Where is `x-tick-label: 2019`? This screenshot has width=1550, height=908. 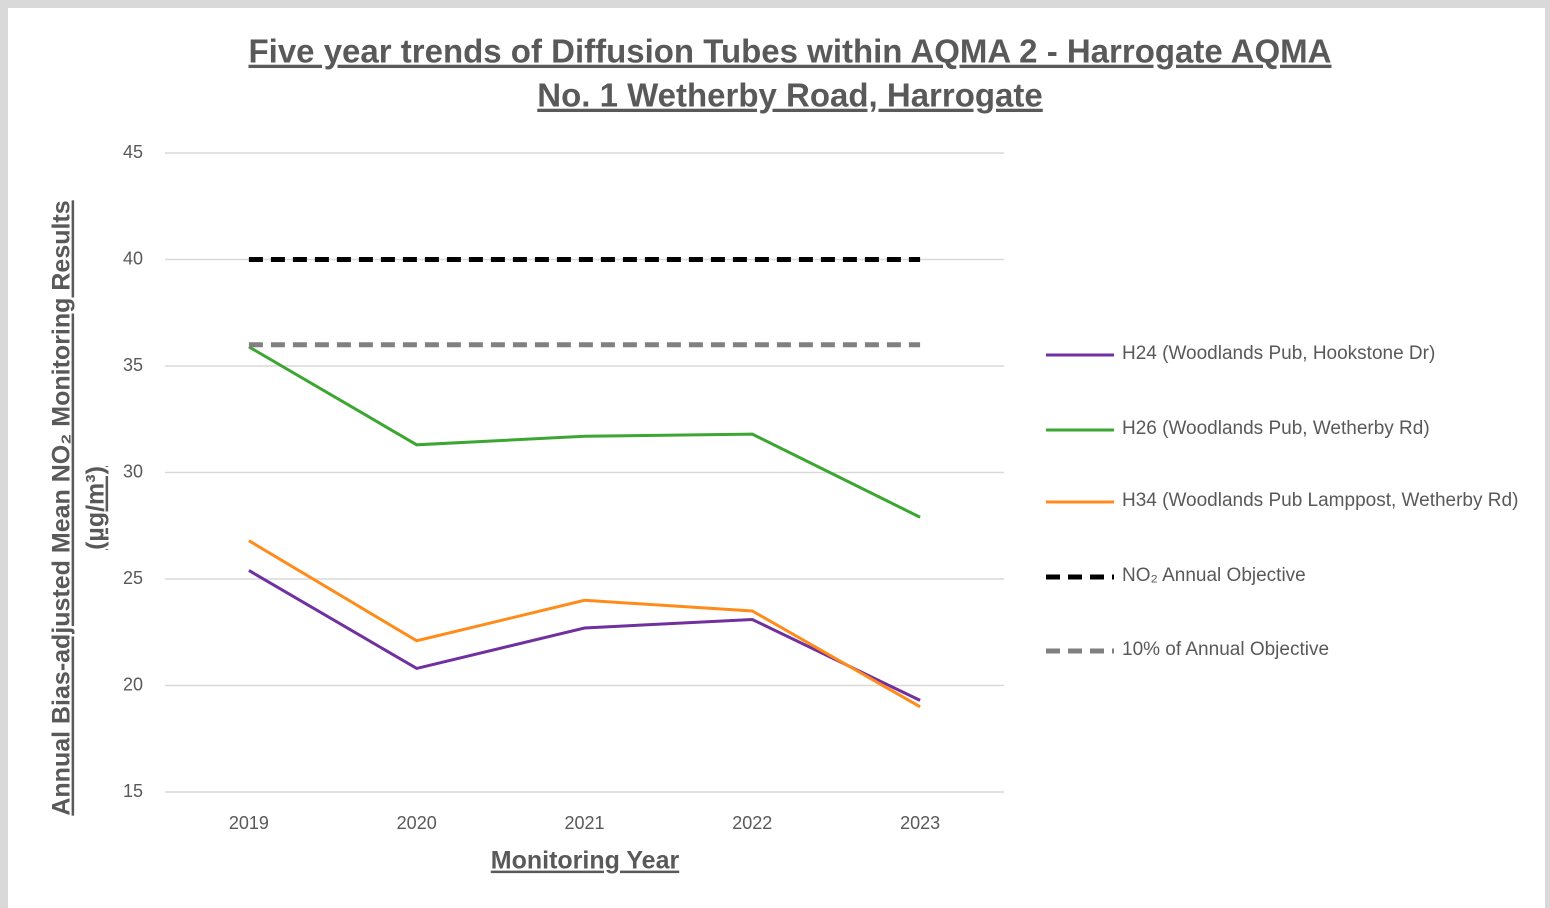
x-tick-label: 2019 is located at coordinates (249, 823).